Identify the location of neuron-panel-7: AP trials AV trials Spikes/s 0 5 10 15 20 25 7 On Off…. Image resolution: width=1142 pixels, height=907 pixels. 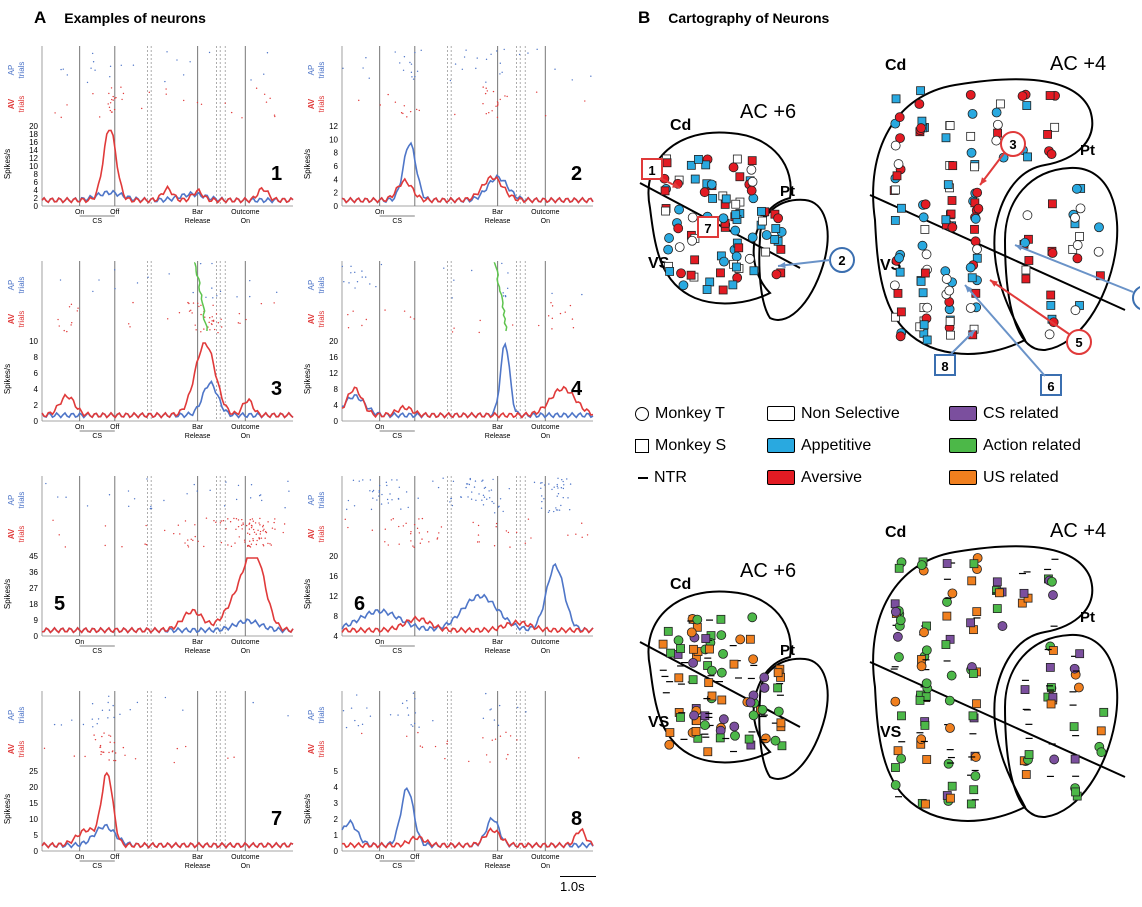
(150, 777).